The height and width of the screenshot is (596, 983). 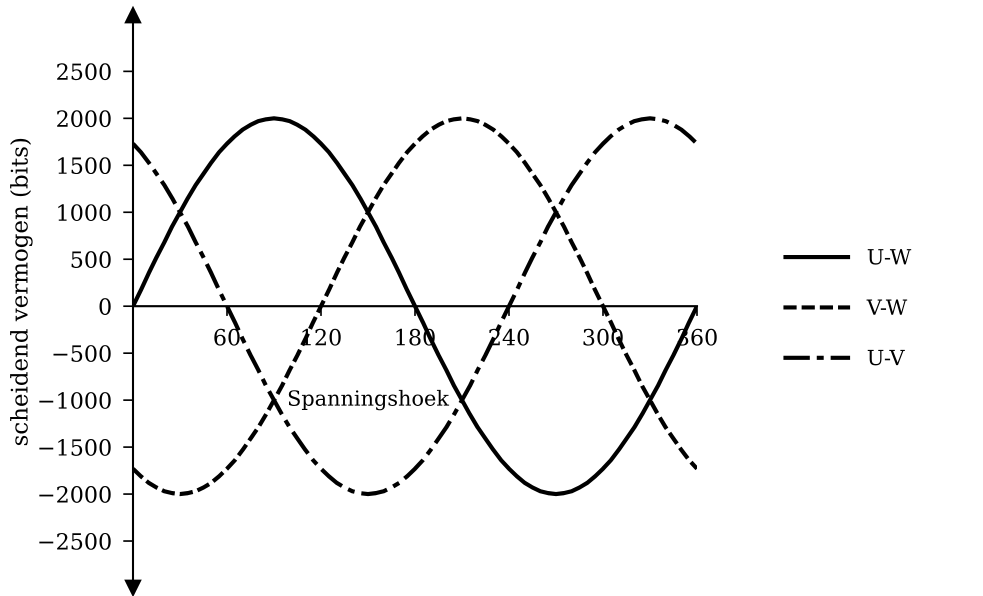 What do you see at coordinates (227, 337) in the screenshot?
I see `x-tick-label: 60` at bounding box center [227, 337].